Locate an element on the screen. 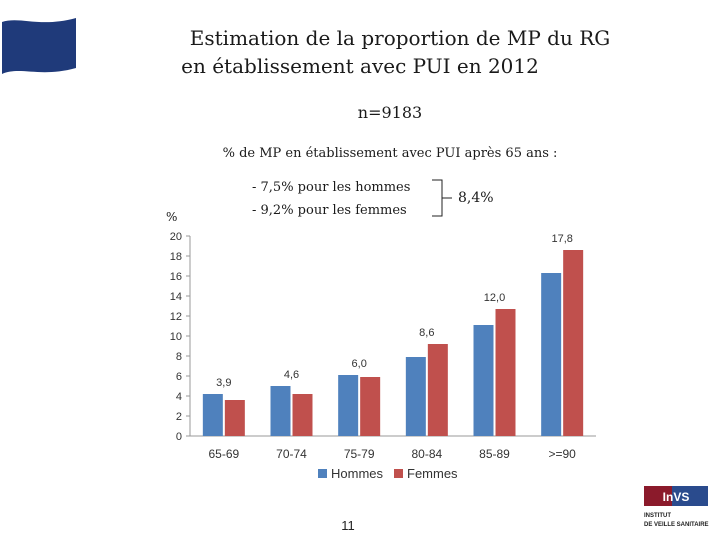 The height and width of the screenshot is (540, 720). legend-label-femmes: Femmes is located at coordinates (432, 473).